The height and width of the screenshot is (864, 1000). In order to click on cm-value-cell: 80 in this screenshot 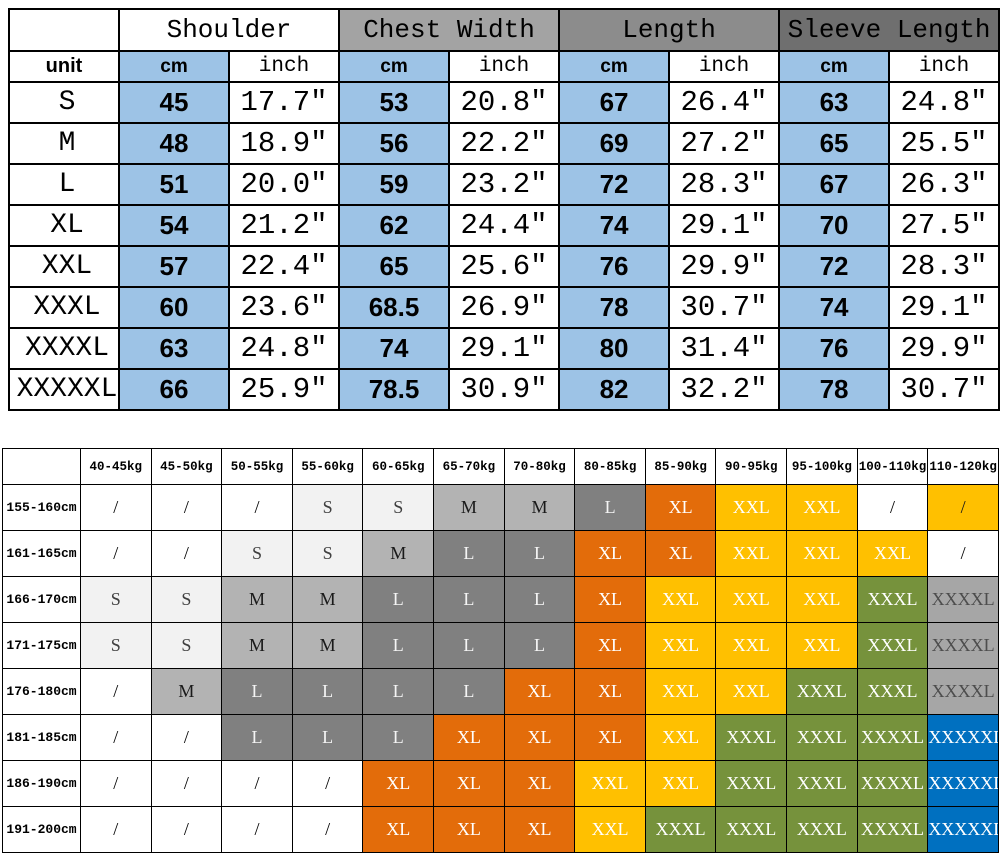, I will do `click(614, 348)`.